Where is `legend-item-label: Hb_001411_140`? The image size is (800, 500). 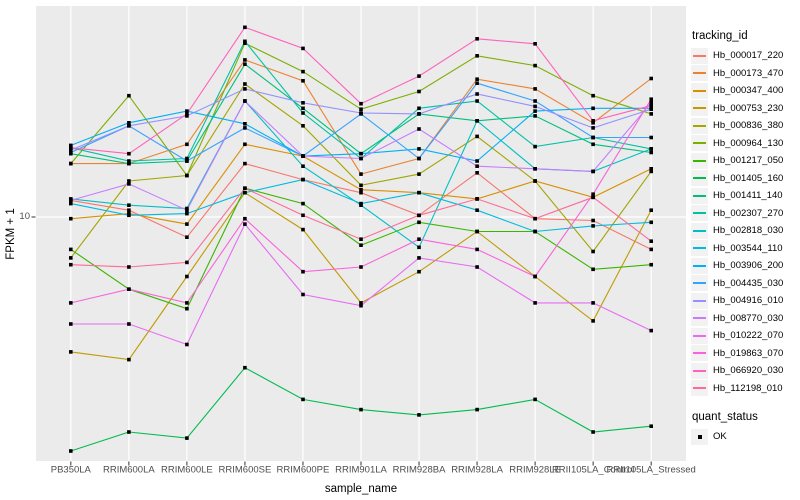
legend-item-label: Hb_001411_140 is located at coordinates (748, 196).